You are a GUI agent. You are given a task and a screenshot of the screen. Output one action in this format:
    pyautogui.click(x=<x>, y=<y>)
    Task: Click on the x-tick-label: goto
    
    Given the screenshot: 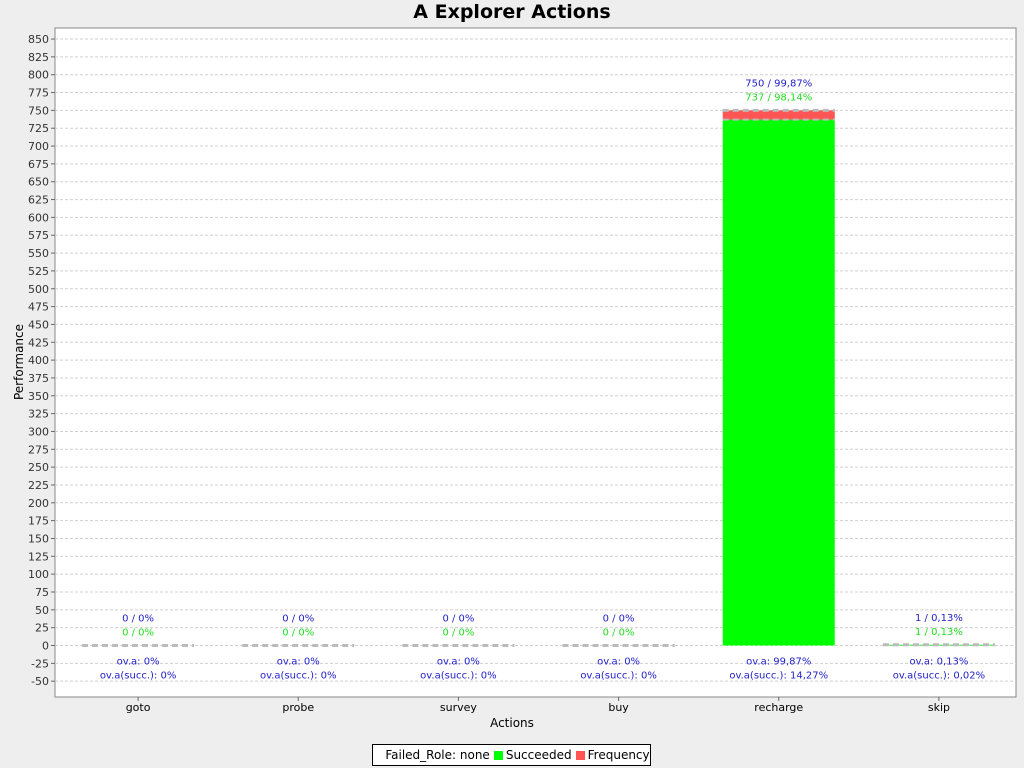 What is the action you would take?
    pyautogui.click(x=138, y=707)
    